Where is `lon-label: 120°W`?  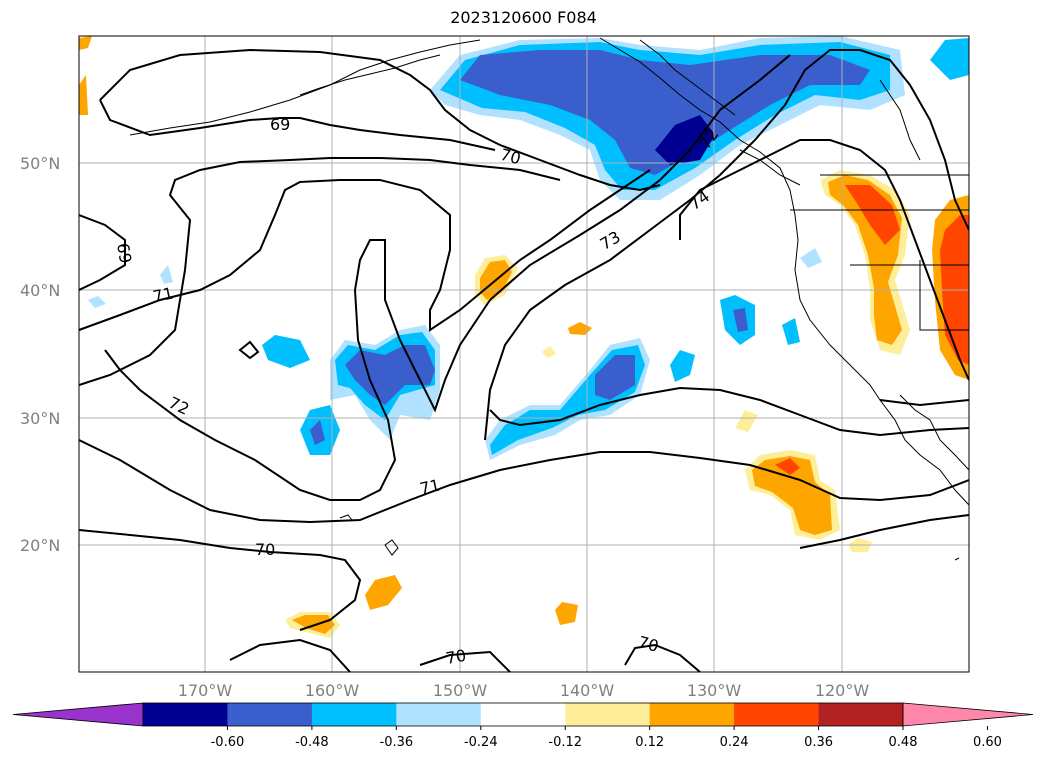
lon-label: 120°W is located at coordinates (842, 690).